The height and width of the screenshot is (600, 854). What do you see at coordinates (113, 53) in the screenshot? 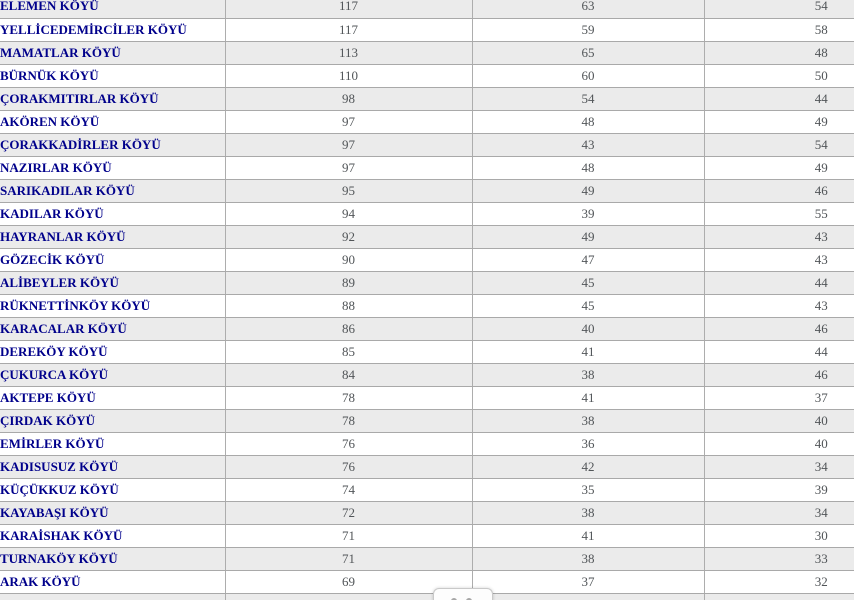
I see `village-name-cell: MAMATLAR KÖYÜ` at bounding box center [113, 53].